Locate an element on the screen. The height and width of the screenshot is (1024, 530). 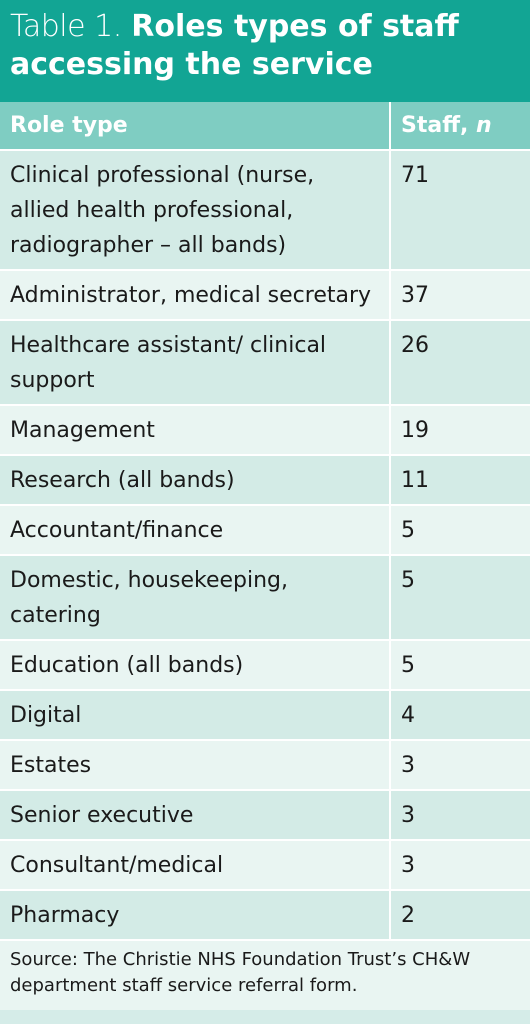
table-row: Administrator, medical secretary 37 is located at coordinates (265, 294).